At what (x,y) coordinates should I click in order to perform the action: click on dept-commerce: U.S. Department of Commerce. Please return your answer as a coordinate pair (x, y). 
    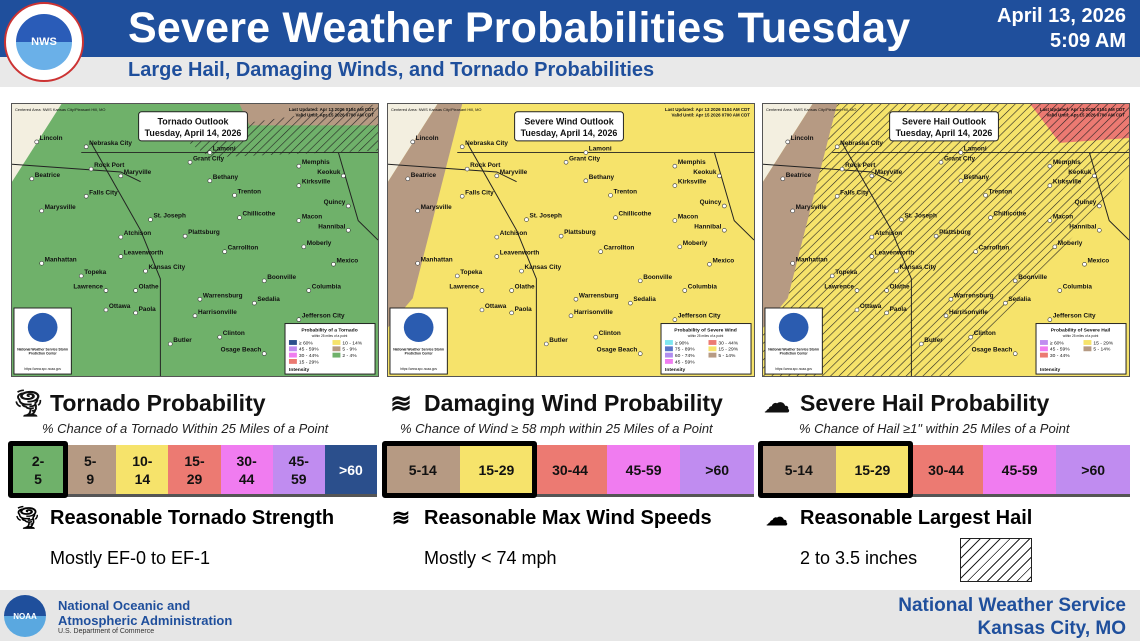
    Looking at the image, I should click on (106, 631).